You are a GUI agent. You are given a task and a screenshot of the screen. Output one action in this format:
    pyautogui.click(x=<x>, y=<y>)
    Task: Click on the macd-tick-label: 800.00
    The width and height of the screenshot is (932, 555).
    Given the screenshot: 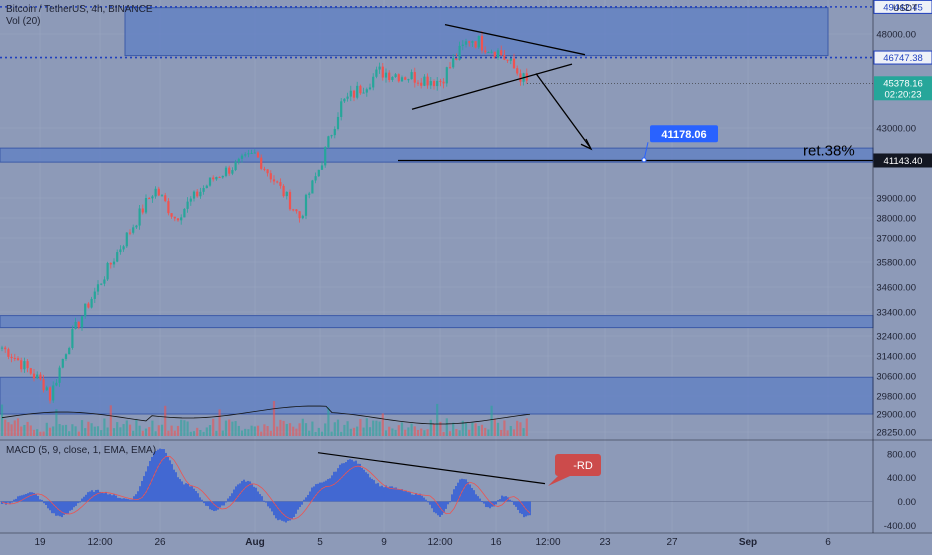 What is the action you would take?
    pyautogui.click(x=901, y=454)
    